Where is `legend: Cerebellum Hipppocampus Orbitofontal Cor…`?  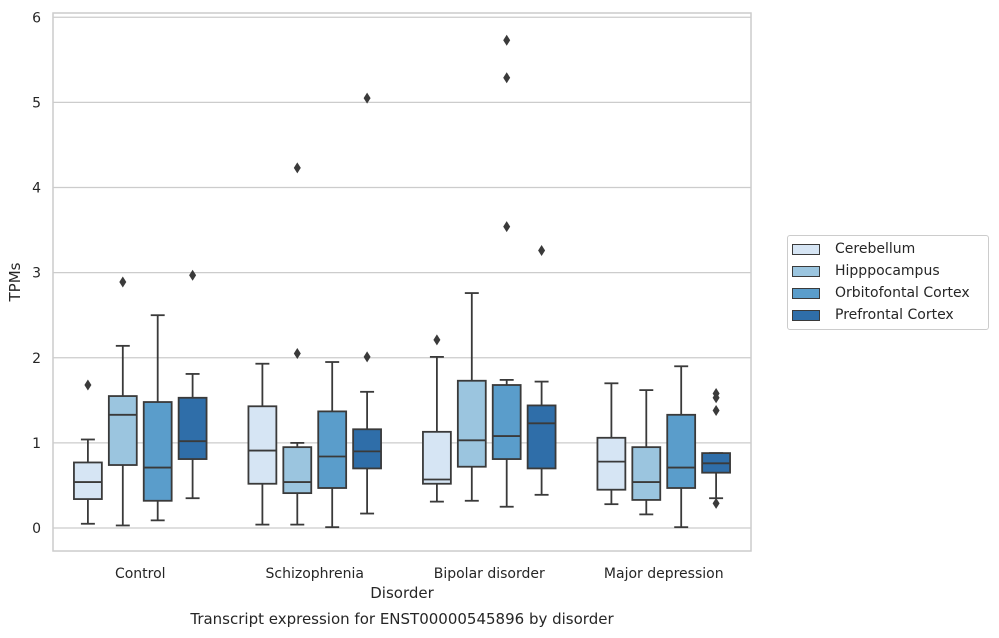
legend: Cerebellum Hipppocampus Orbitofontal Cor… is located at coordinates (888, 282).